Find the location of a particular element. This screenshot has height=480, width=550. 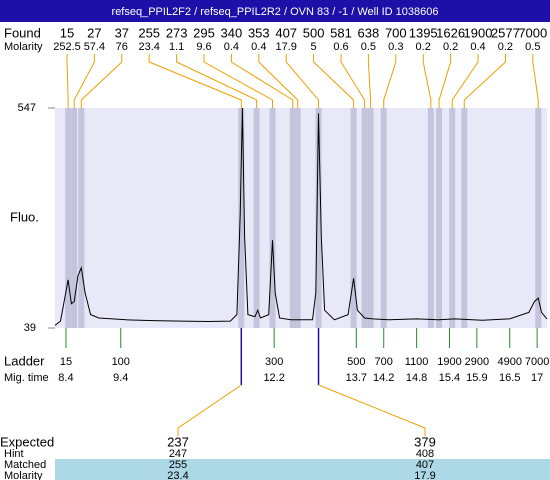

found-molarity: 5 is located at coordinates (314, 47).